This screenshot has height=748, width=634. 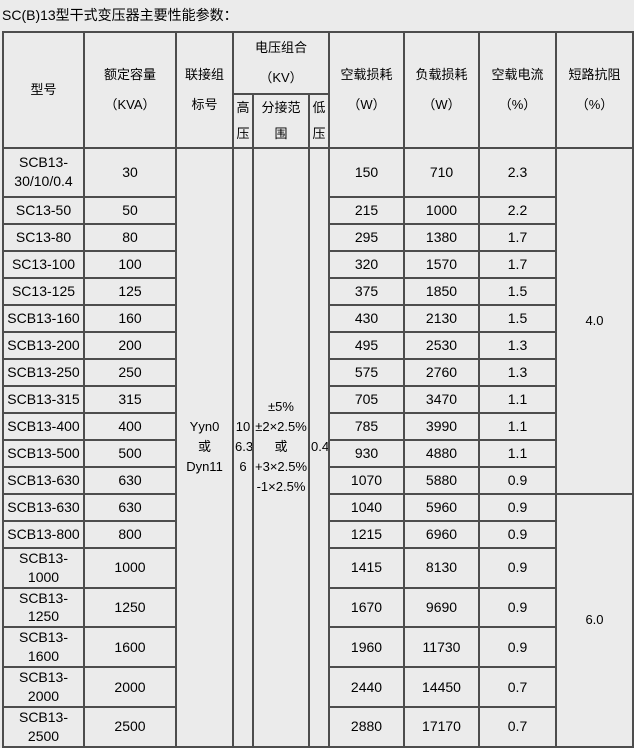 I want to click on load-loss-cell: 3990, so click(x=441, y=426).